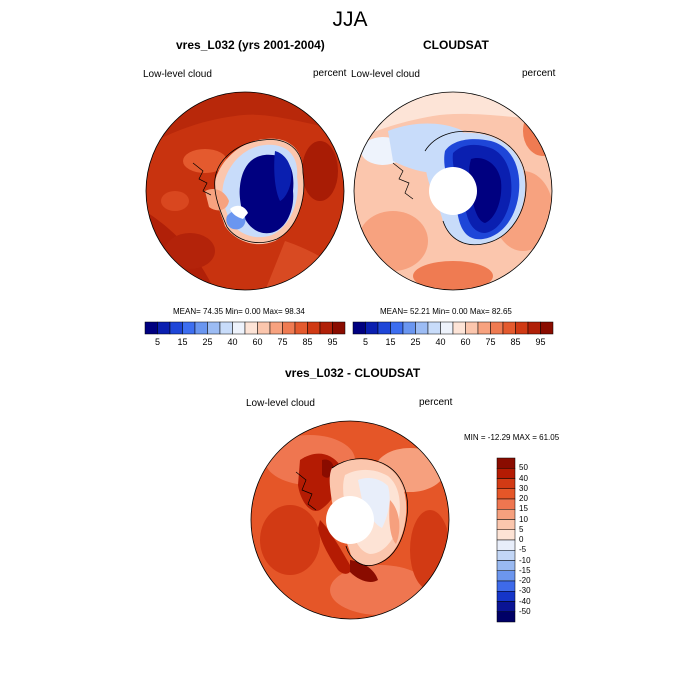 Image resolution: width=700 pixels, height=700 pixels. What do you see at coordinates (177, 74) in the screenshot?
I see `panel-1-left-label: Low-level cloud` at bounding box center [177, 74].